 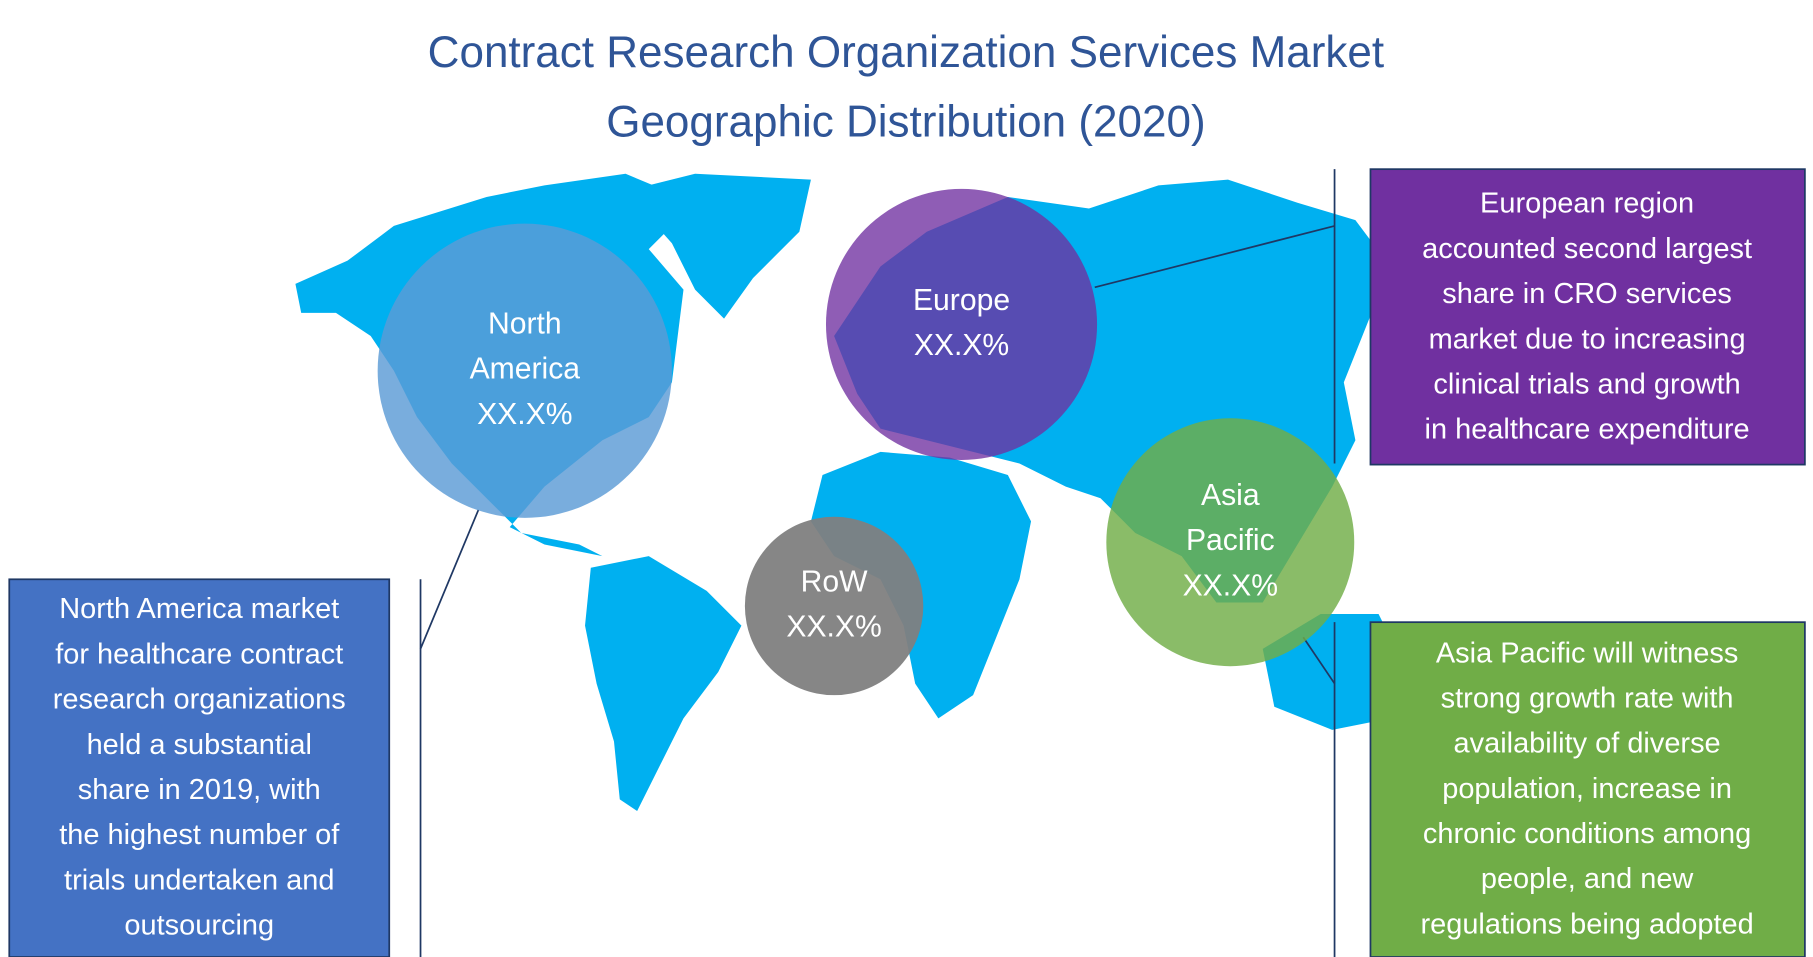 I want to click on south-america-land, so click(x=663, y=684).